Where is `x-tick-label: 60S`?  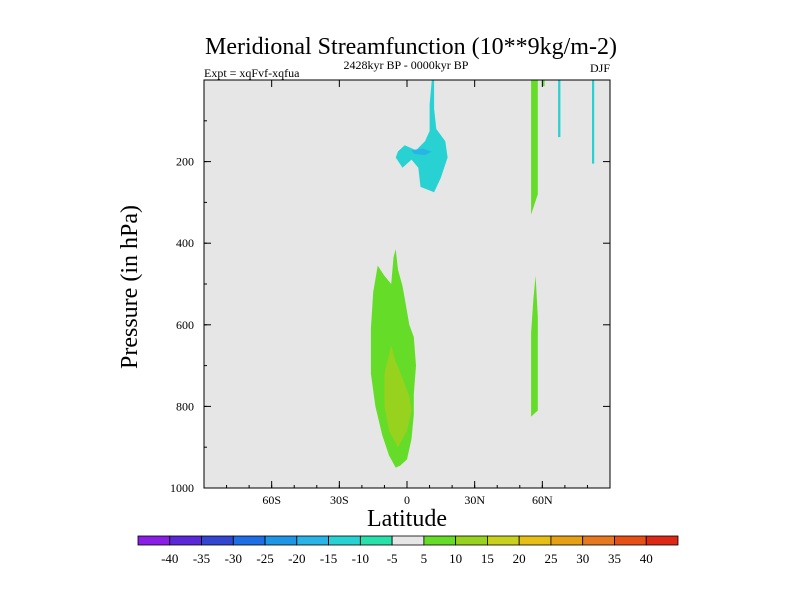
x-tick-label: 60S is located at coordinates (271, 500).